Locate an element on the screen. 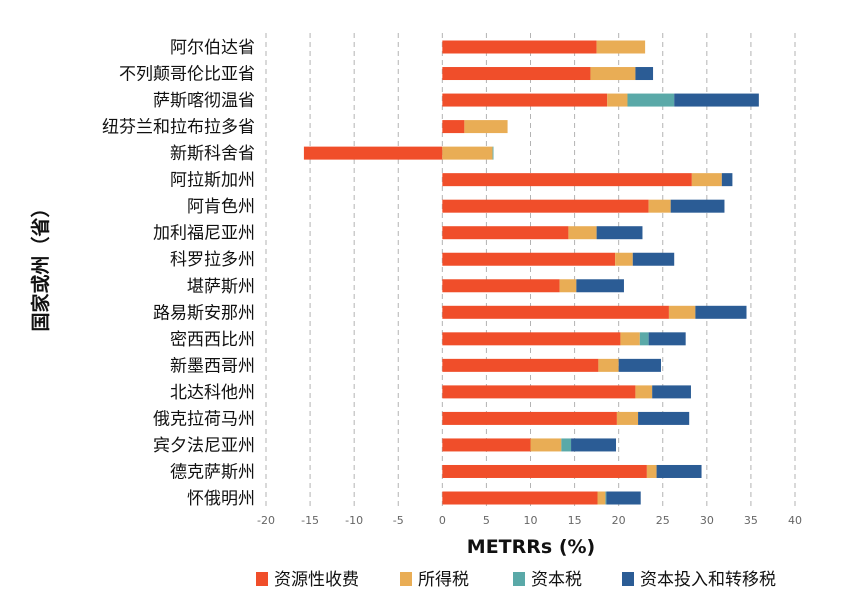 Image resolution: width=847 pixels, height=610 pixels. x-tick-label: 5 is located at coordinates (486, 520).